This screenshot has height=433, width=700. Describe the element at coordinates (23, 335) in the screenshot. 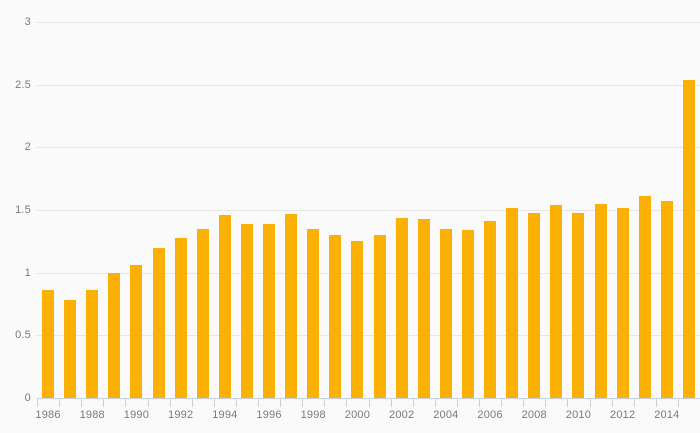

I see `y-axis-tick-label: 0.5` at that location.